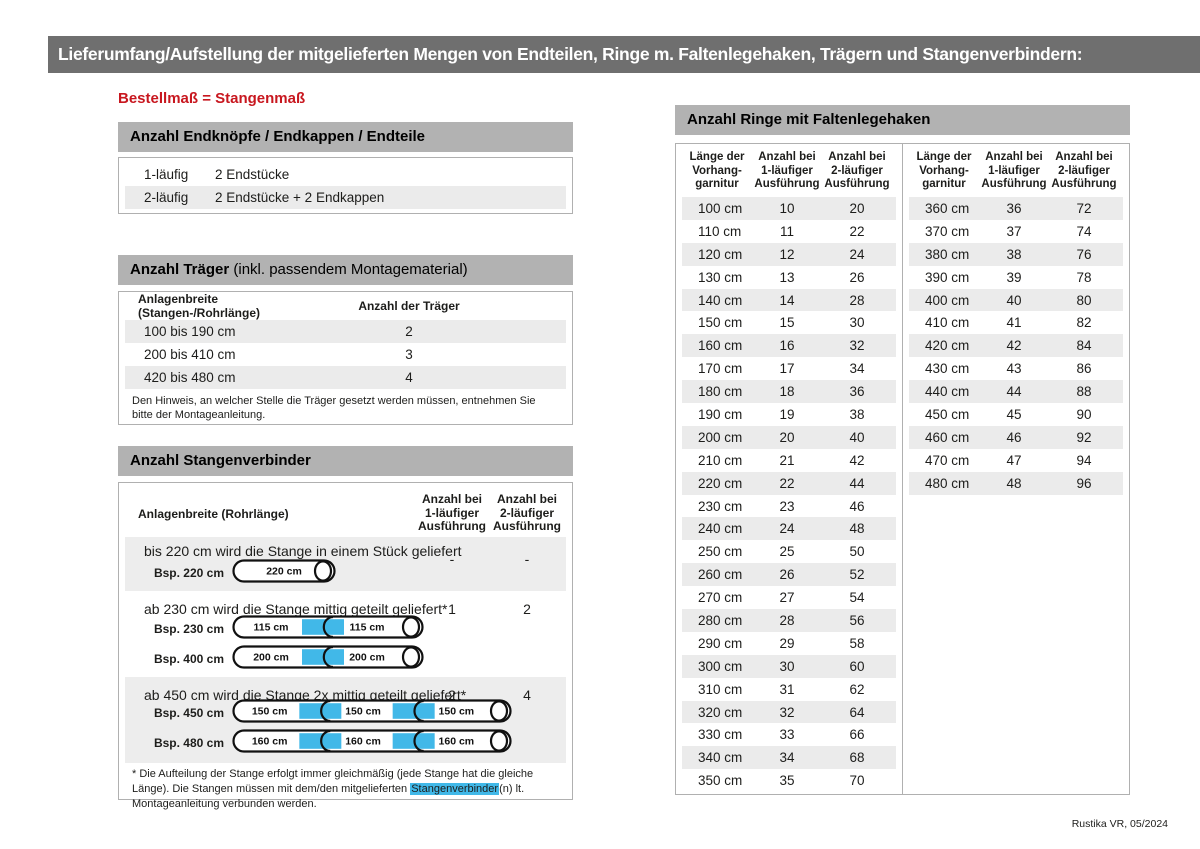 Image resolution: width=1200 pixels, height=849 pixels. Describe the element at coordinates (789, 575) in the screenshot. I see `table-row: 260 cm 26 52` at that location.